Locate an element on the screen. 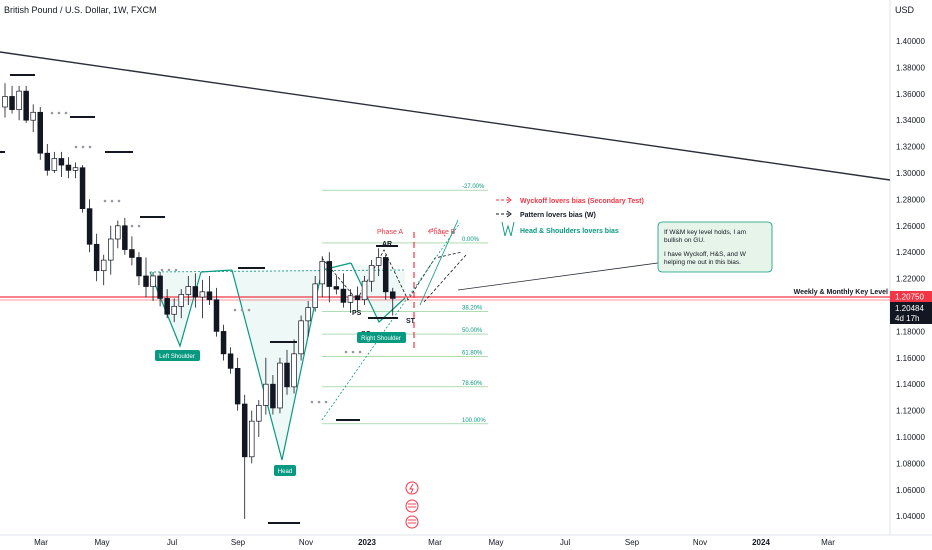  head-tag: Head is located at coordinates (285, 470).